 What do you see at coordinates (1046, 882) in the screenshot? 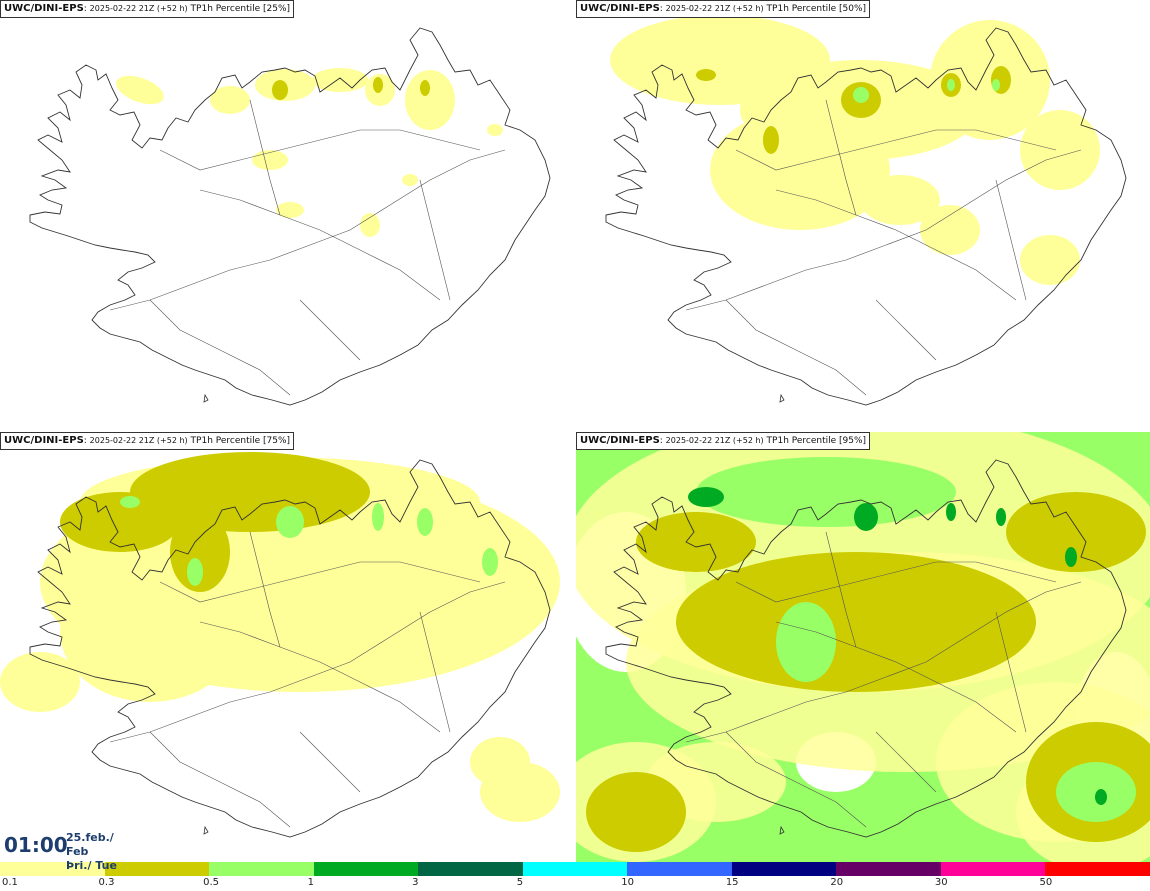
I see `legend-label: 50` at bounding box center [1046, 882].